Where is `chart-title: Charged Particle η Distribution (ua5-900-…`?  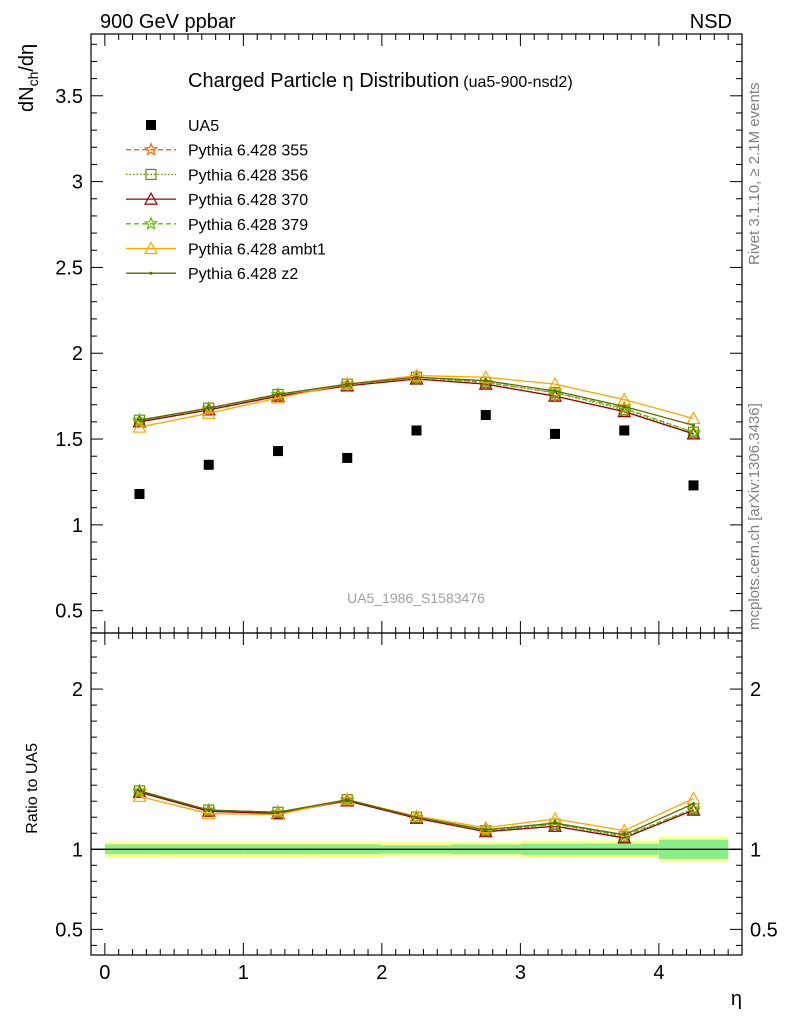 chart-title: Charged Particle η Distribution (ua5-900-… is located at coordinates (380, 81).